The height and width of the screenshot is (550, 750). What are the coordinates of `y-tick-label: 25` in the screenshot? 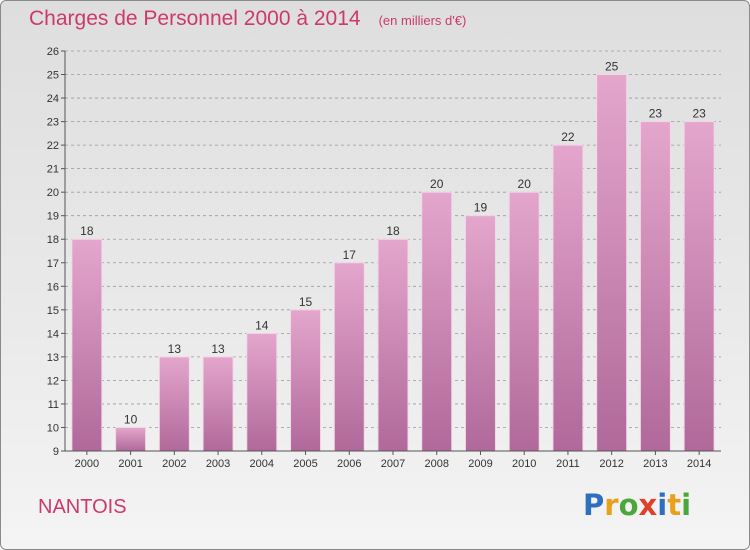 It's located at (53, 76).